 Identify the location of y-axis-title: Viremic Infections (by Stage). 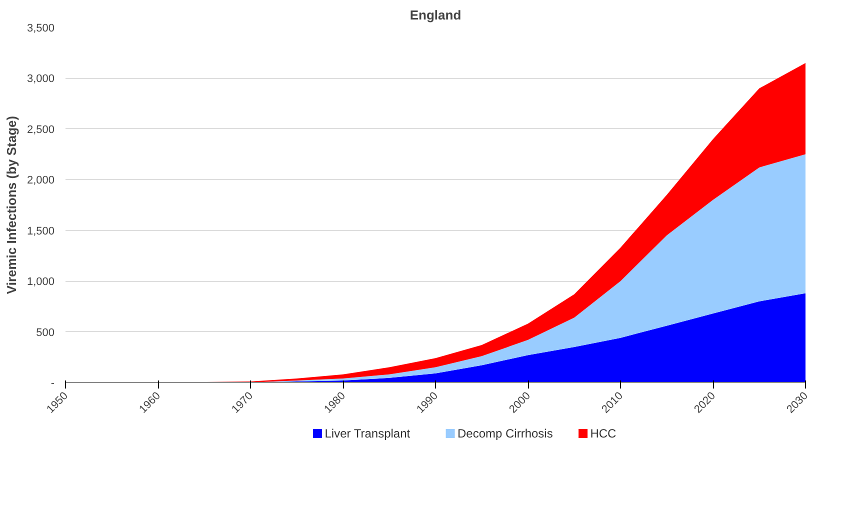
(11, 205).